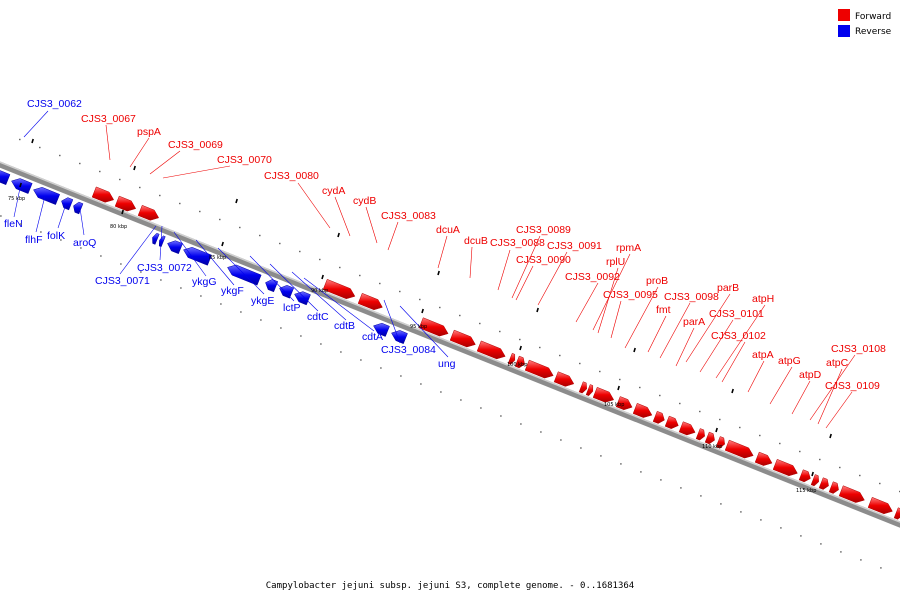 The height and width of the screenshot is (600, 900). What do you see at coordinates (372, 337) in the screenshot?
I see `gene-label-cdta: cdtA` at bounding box center [372, 337].